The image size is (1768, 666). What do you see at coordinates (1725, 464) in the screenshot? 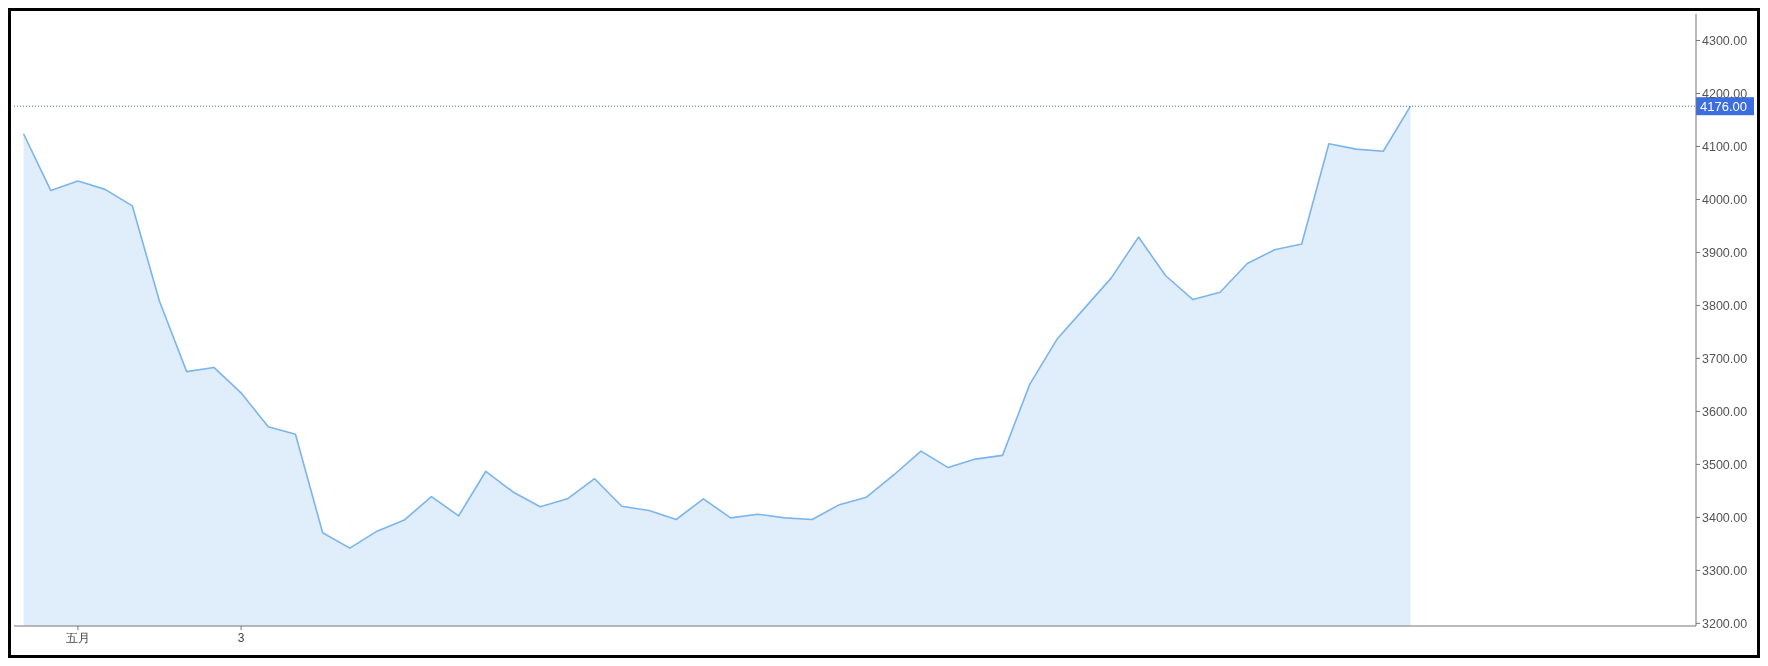
I see `y-tick-label: 3500.00` at bounding box center [1725, 464].